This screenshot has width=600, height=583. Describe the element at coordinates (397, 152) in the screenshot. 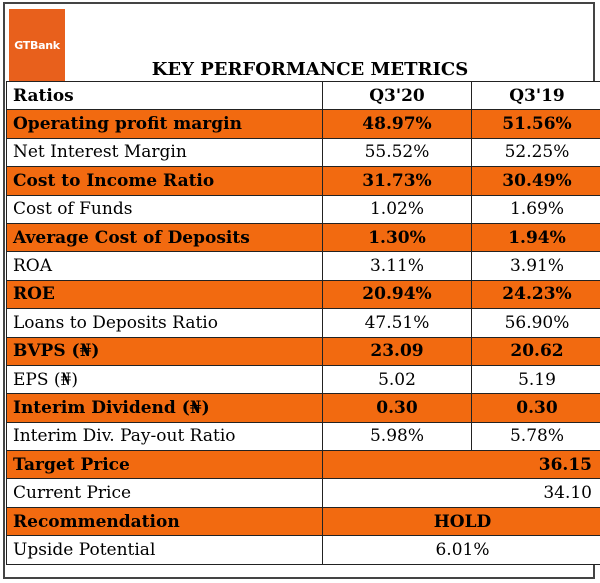

I see `row-q3-20: 55.52%` at that location.